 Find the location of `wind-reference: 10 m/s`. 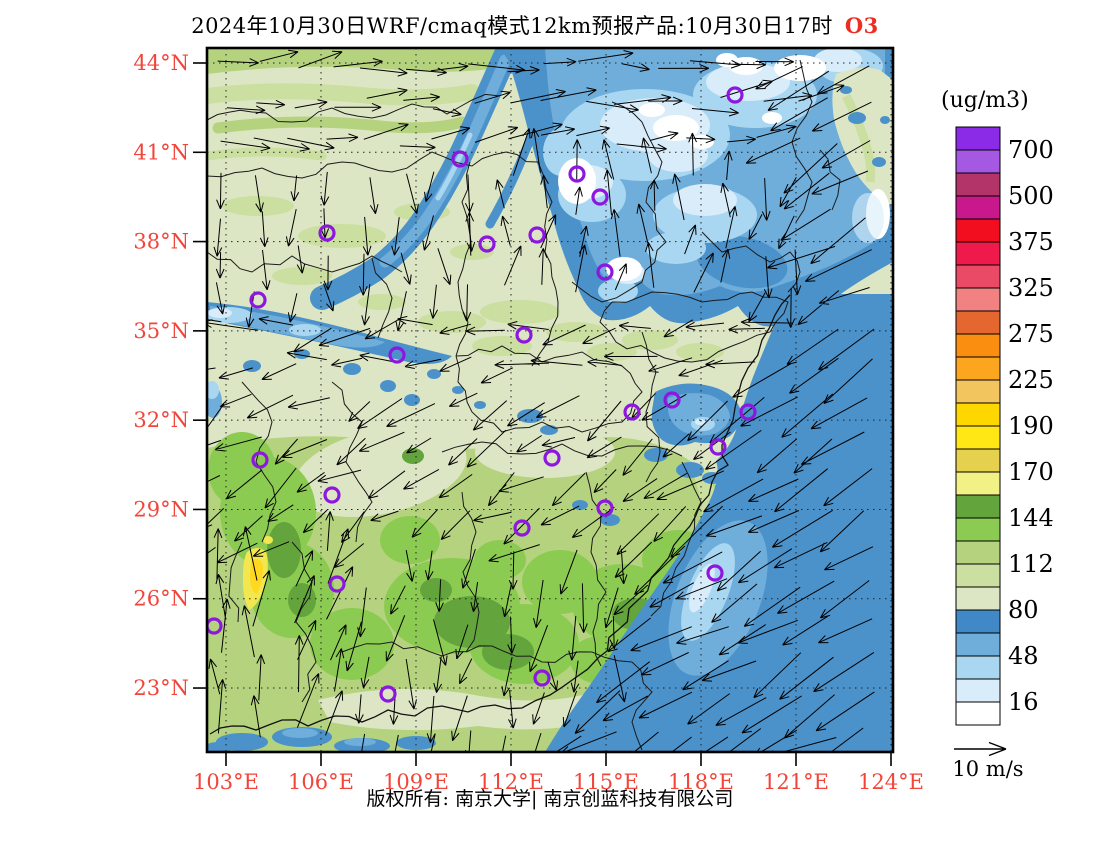

wind-reference: 10 m/s is located at coordinates (988, 761).